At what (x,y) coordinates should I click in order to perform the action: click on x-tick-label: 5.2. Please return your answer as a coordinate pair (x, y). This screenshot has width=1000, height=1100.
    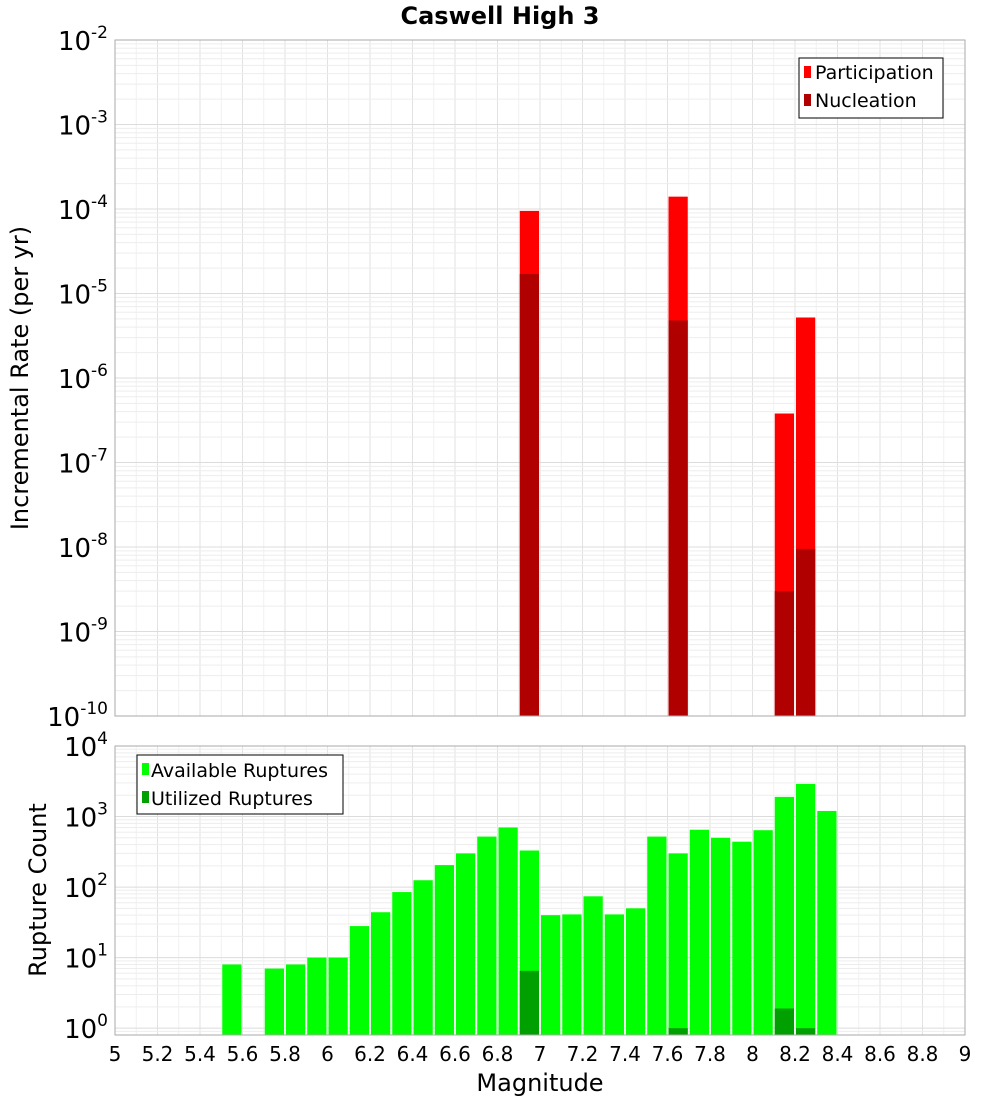
    Looking at the image, I should click on (158, 1054).